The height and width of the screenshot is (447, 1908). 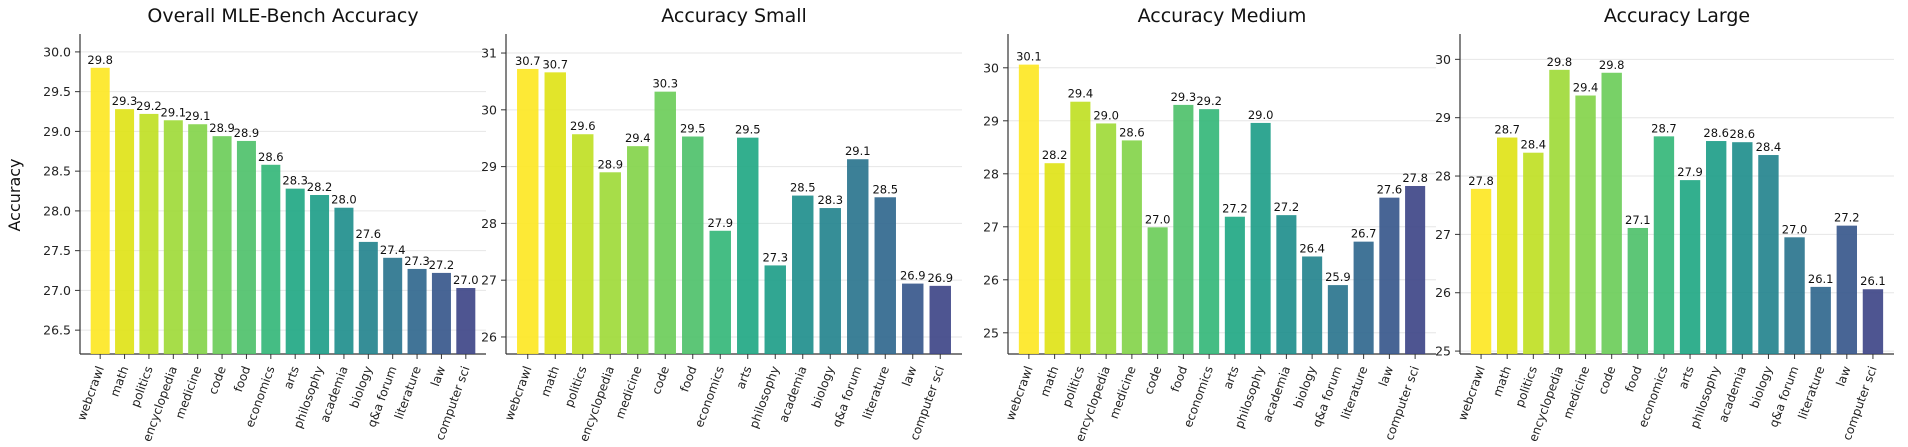 I want to click on x-tick-label: arts, so click(x=743, y=377).